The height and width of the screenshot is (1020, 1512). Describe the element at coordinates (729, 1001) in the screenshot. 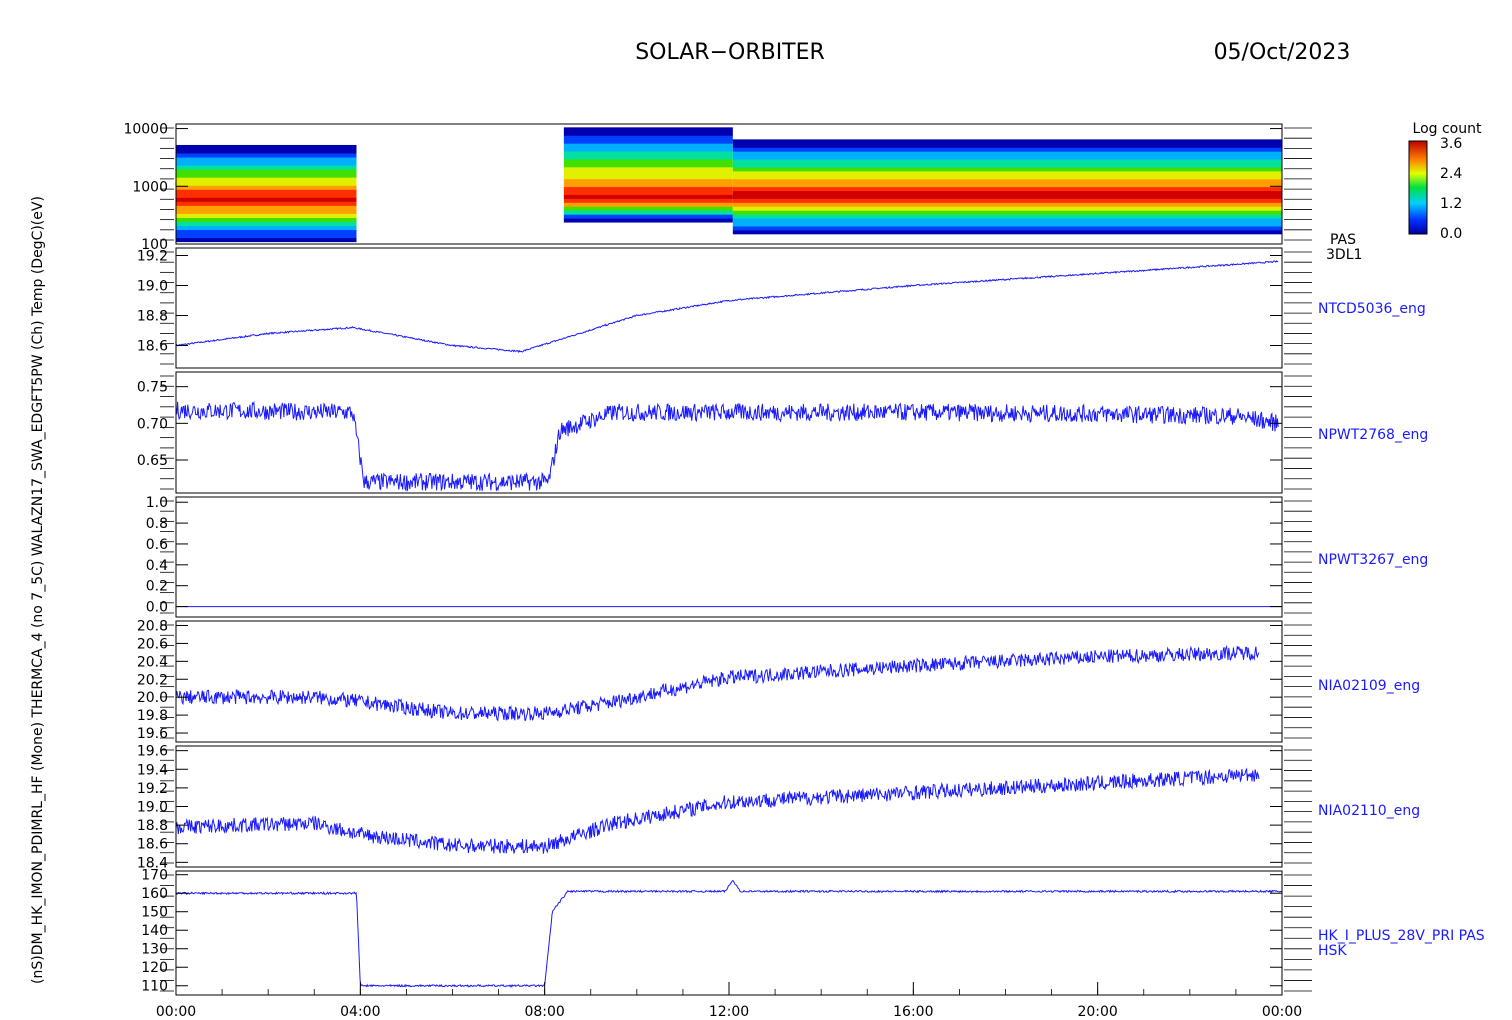

I see `time-axis: 00:00 04:00 08:00 12:00 16:00 20:00 00:00` at that location.